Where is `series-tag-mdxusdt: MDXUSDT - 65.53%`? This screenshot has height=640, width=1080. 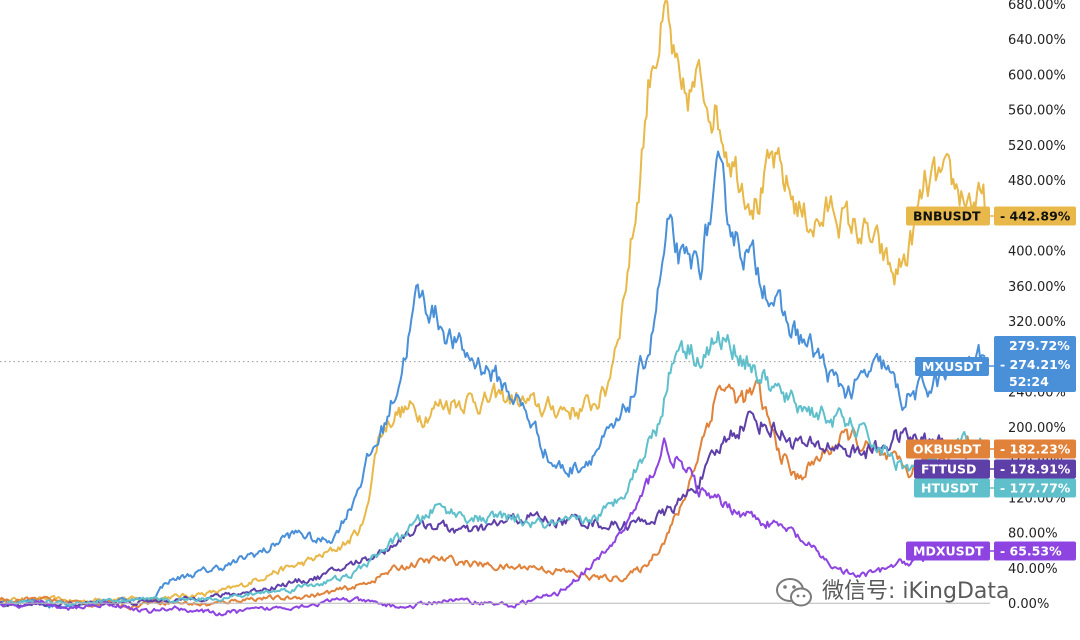 series-tag-mdxusdt: MDXUSDT - 65.53% is located at coordinates (991, 551).